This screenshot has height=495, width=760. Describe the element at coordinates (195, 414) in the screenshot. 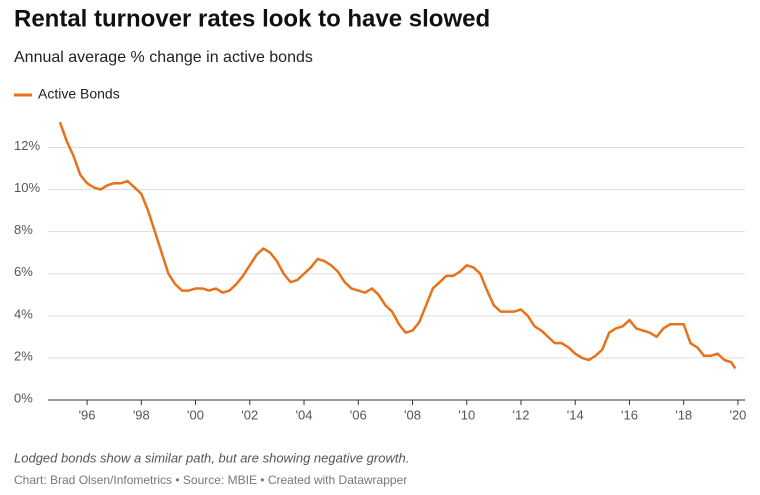

I see `x-tick-label: '00` at that location.